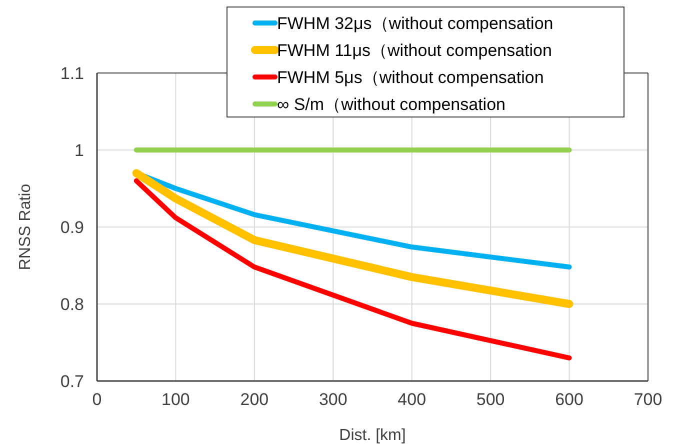  I want to click on legend-label: FWHM 11μs（without compensation, so click(414, 50).